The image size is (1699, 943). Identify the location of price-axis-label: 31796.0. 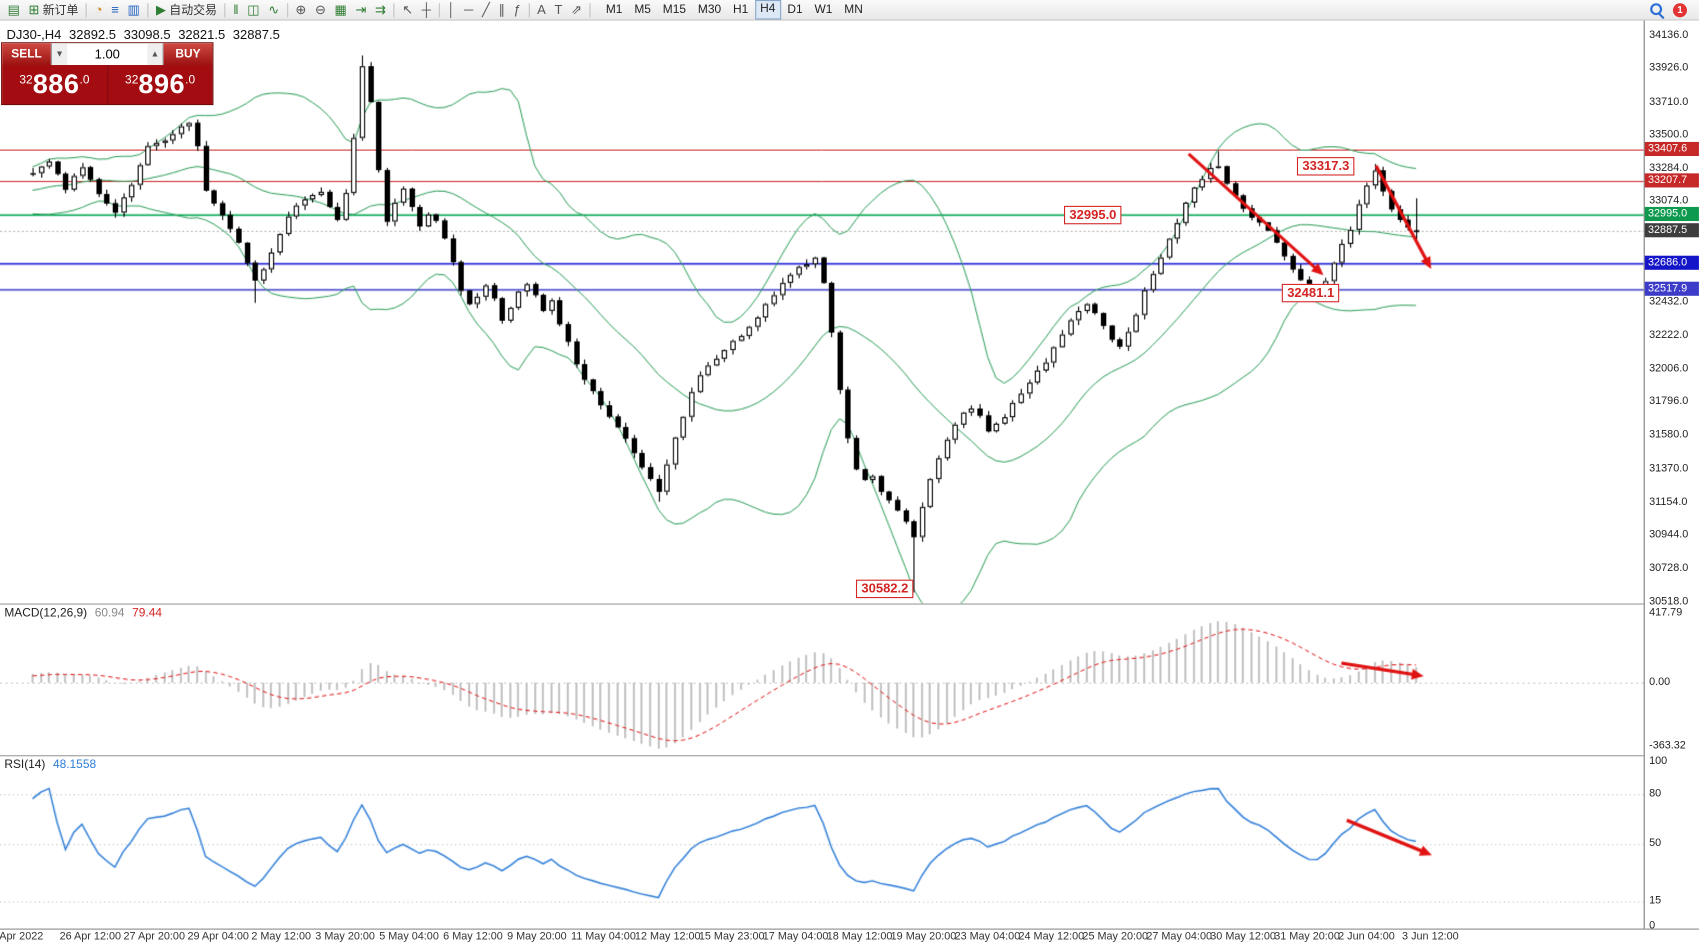
(1669, 401).